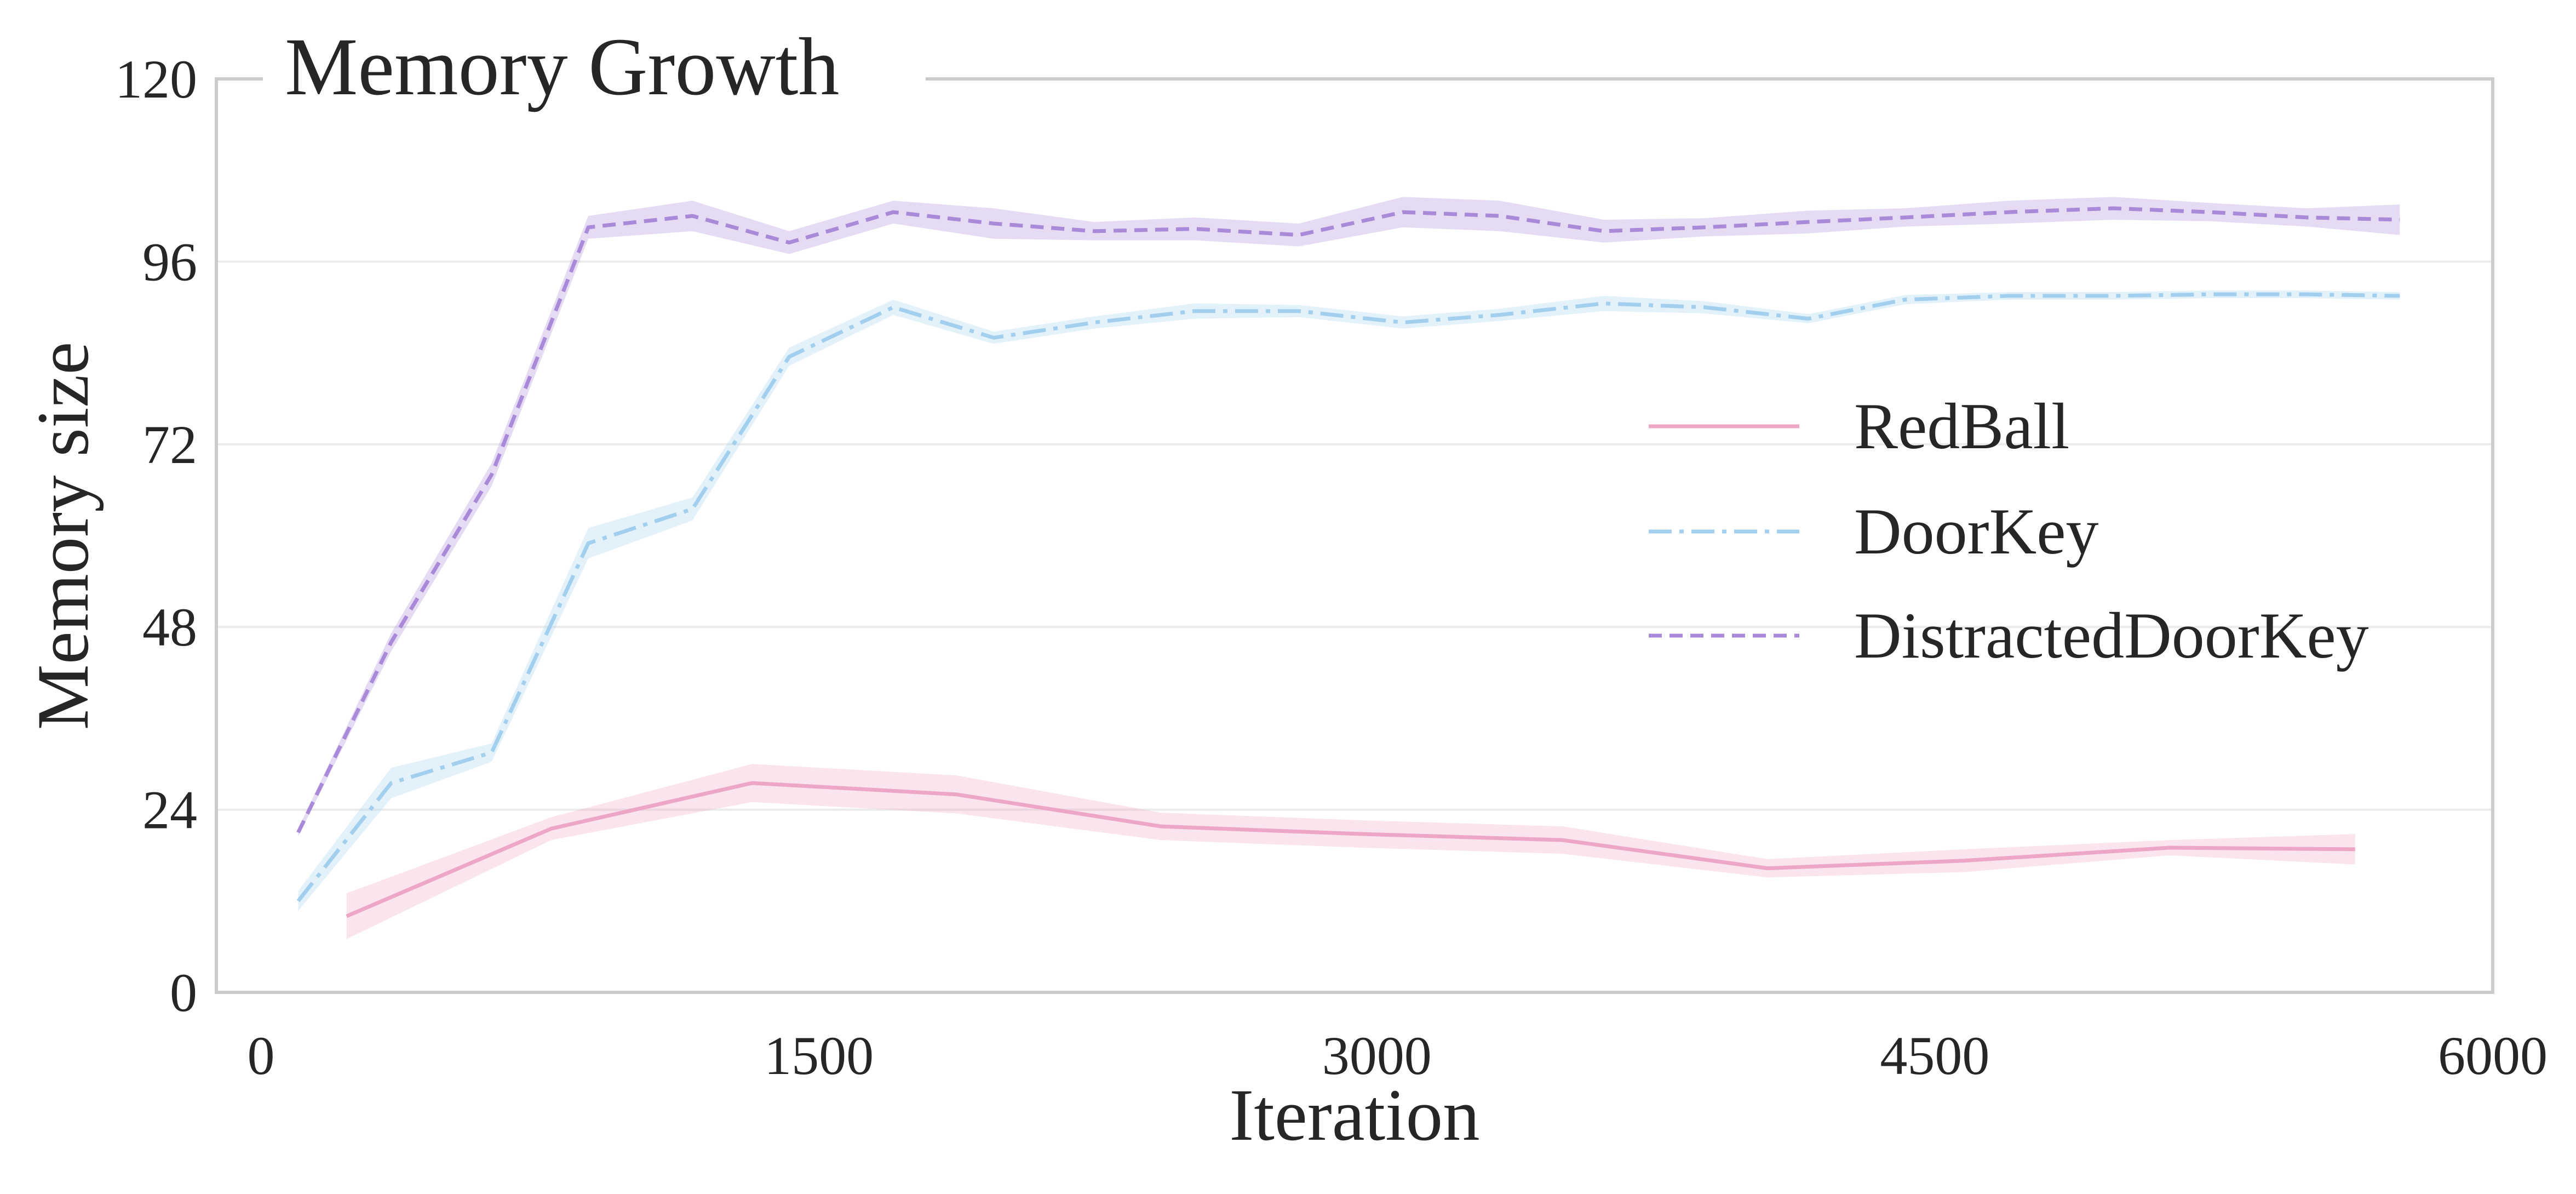  Describe the element at coordinates (1934, 1055) in the screenshot. I see `x-tick-label: 4500` at that location.